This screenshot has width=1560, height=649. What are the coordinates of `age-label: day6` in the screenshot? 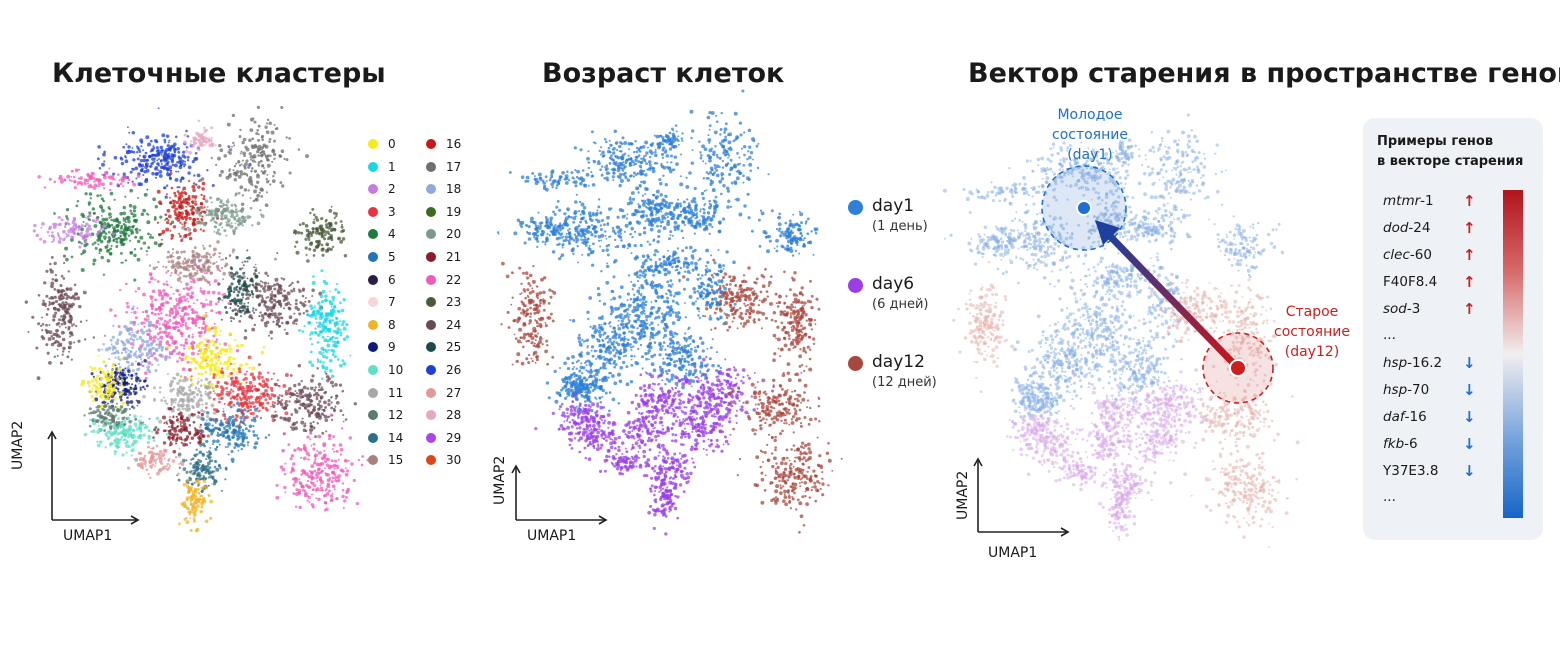 It's located at (893, 284).